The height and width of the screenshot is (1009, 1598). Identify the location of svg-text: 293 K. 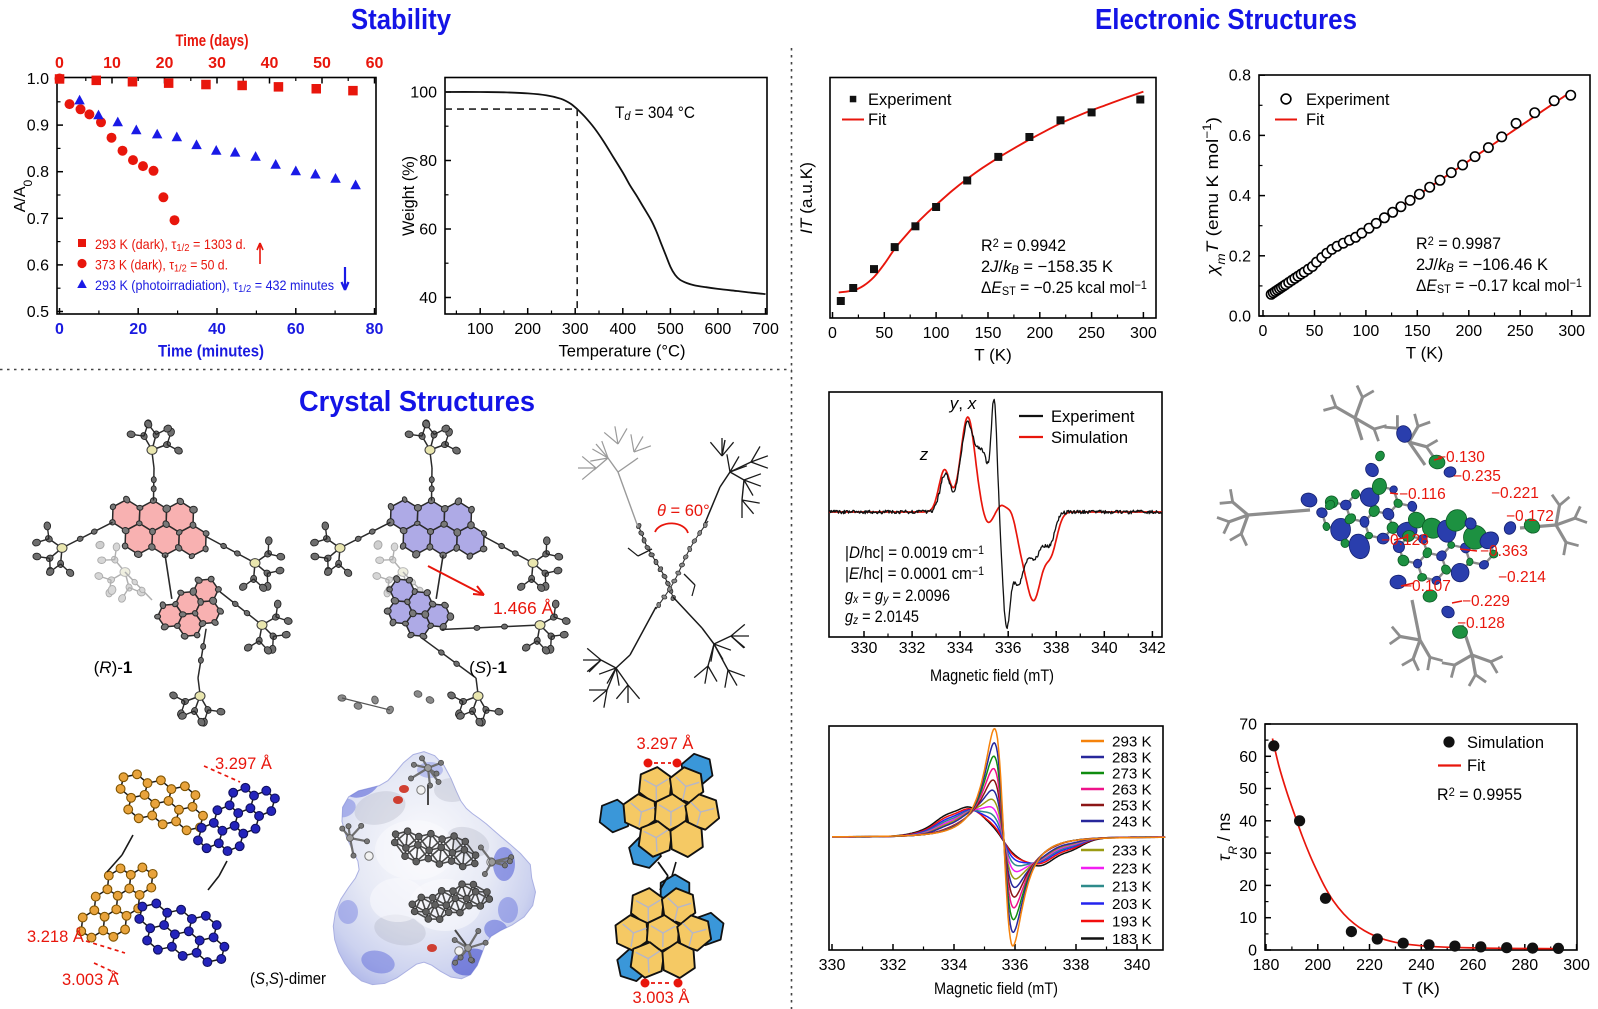
(1132, 742).